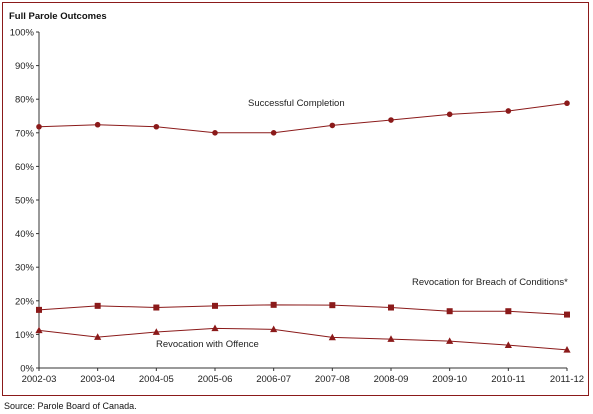 The width and height of the screenshot is (593, 414). What do you see at coordinates (25, 301) in the screenshot?
I see `y-tick-label: 20%` at bounding box center [25, 301].